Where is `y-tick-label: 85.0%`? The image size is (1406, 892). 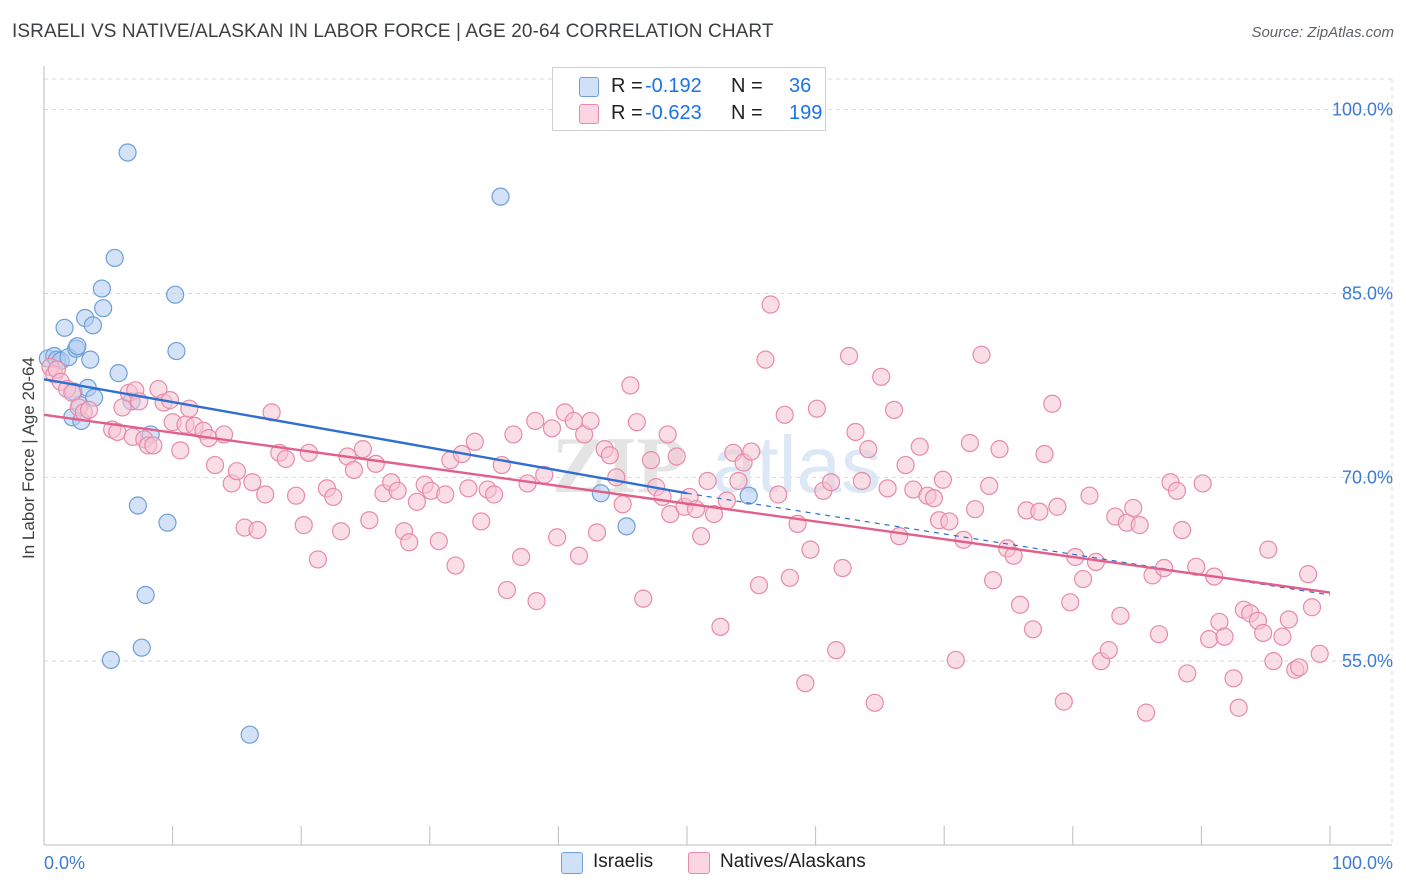 y-tick-label: 85.0% is located at coordinates (1367, 293).